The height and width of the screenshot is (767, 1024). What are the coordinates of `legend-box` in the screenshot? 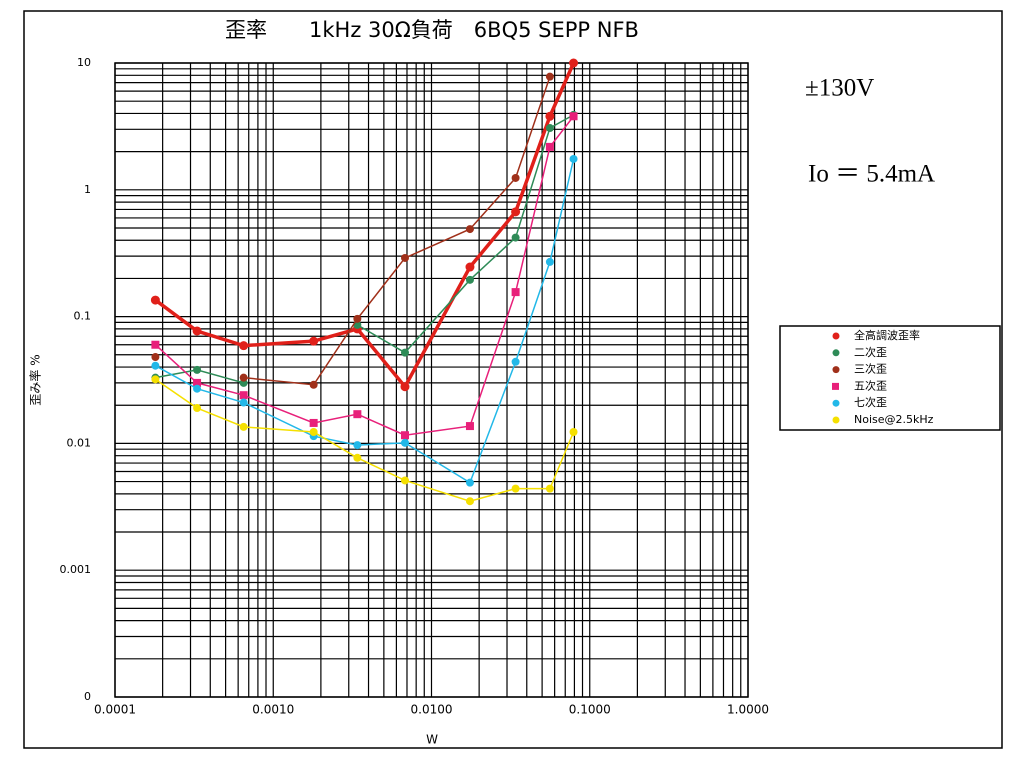 It's located at (890, 378).